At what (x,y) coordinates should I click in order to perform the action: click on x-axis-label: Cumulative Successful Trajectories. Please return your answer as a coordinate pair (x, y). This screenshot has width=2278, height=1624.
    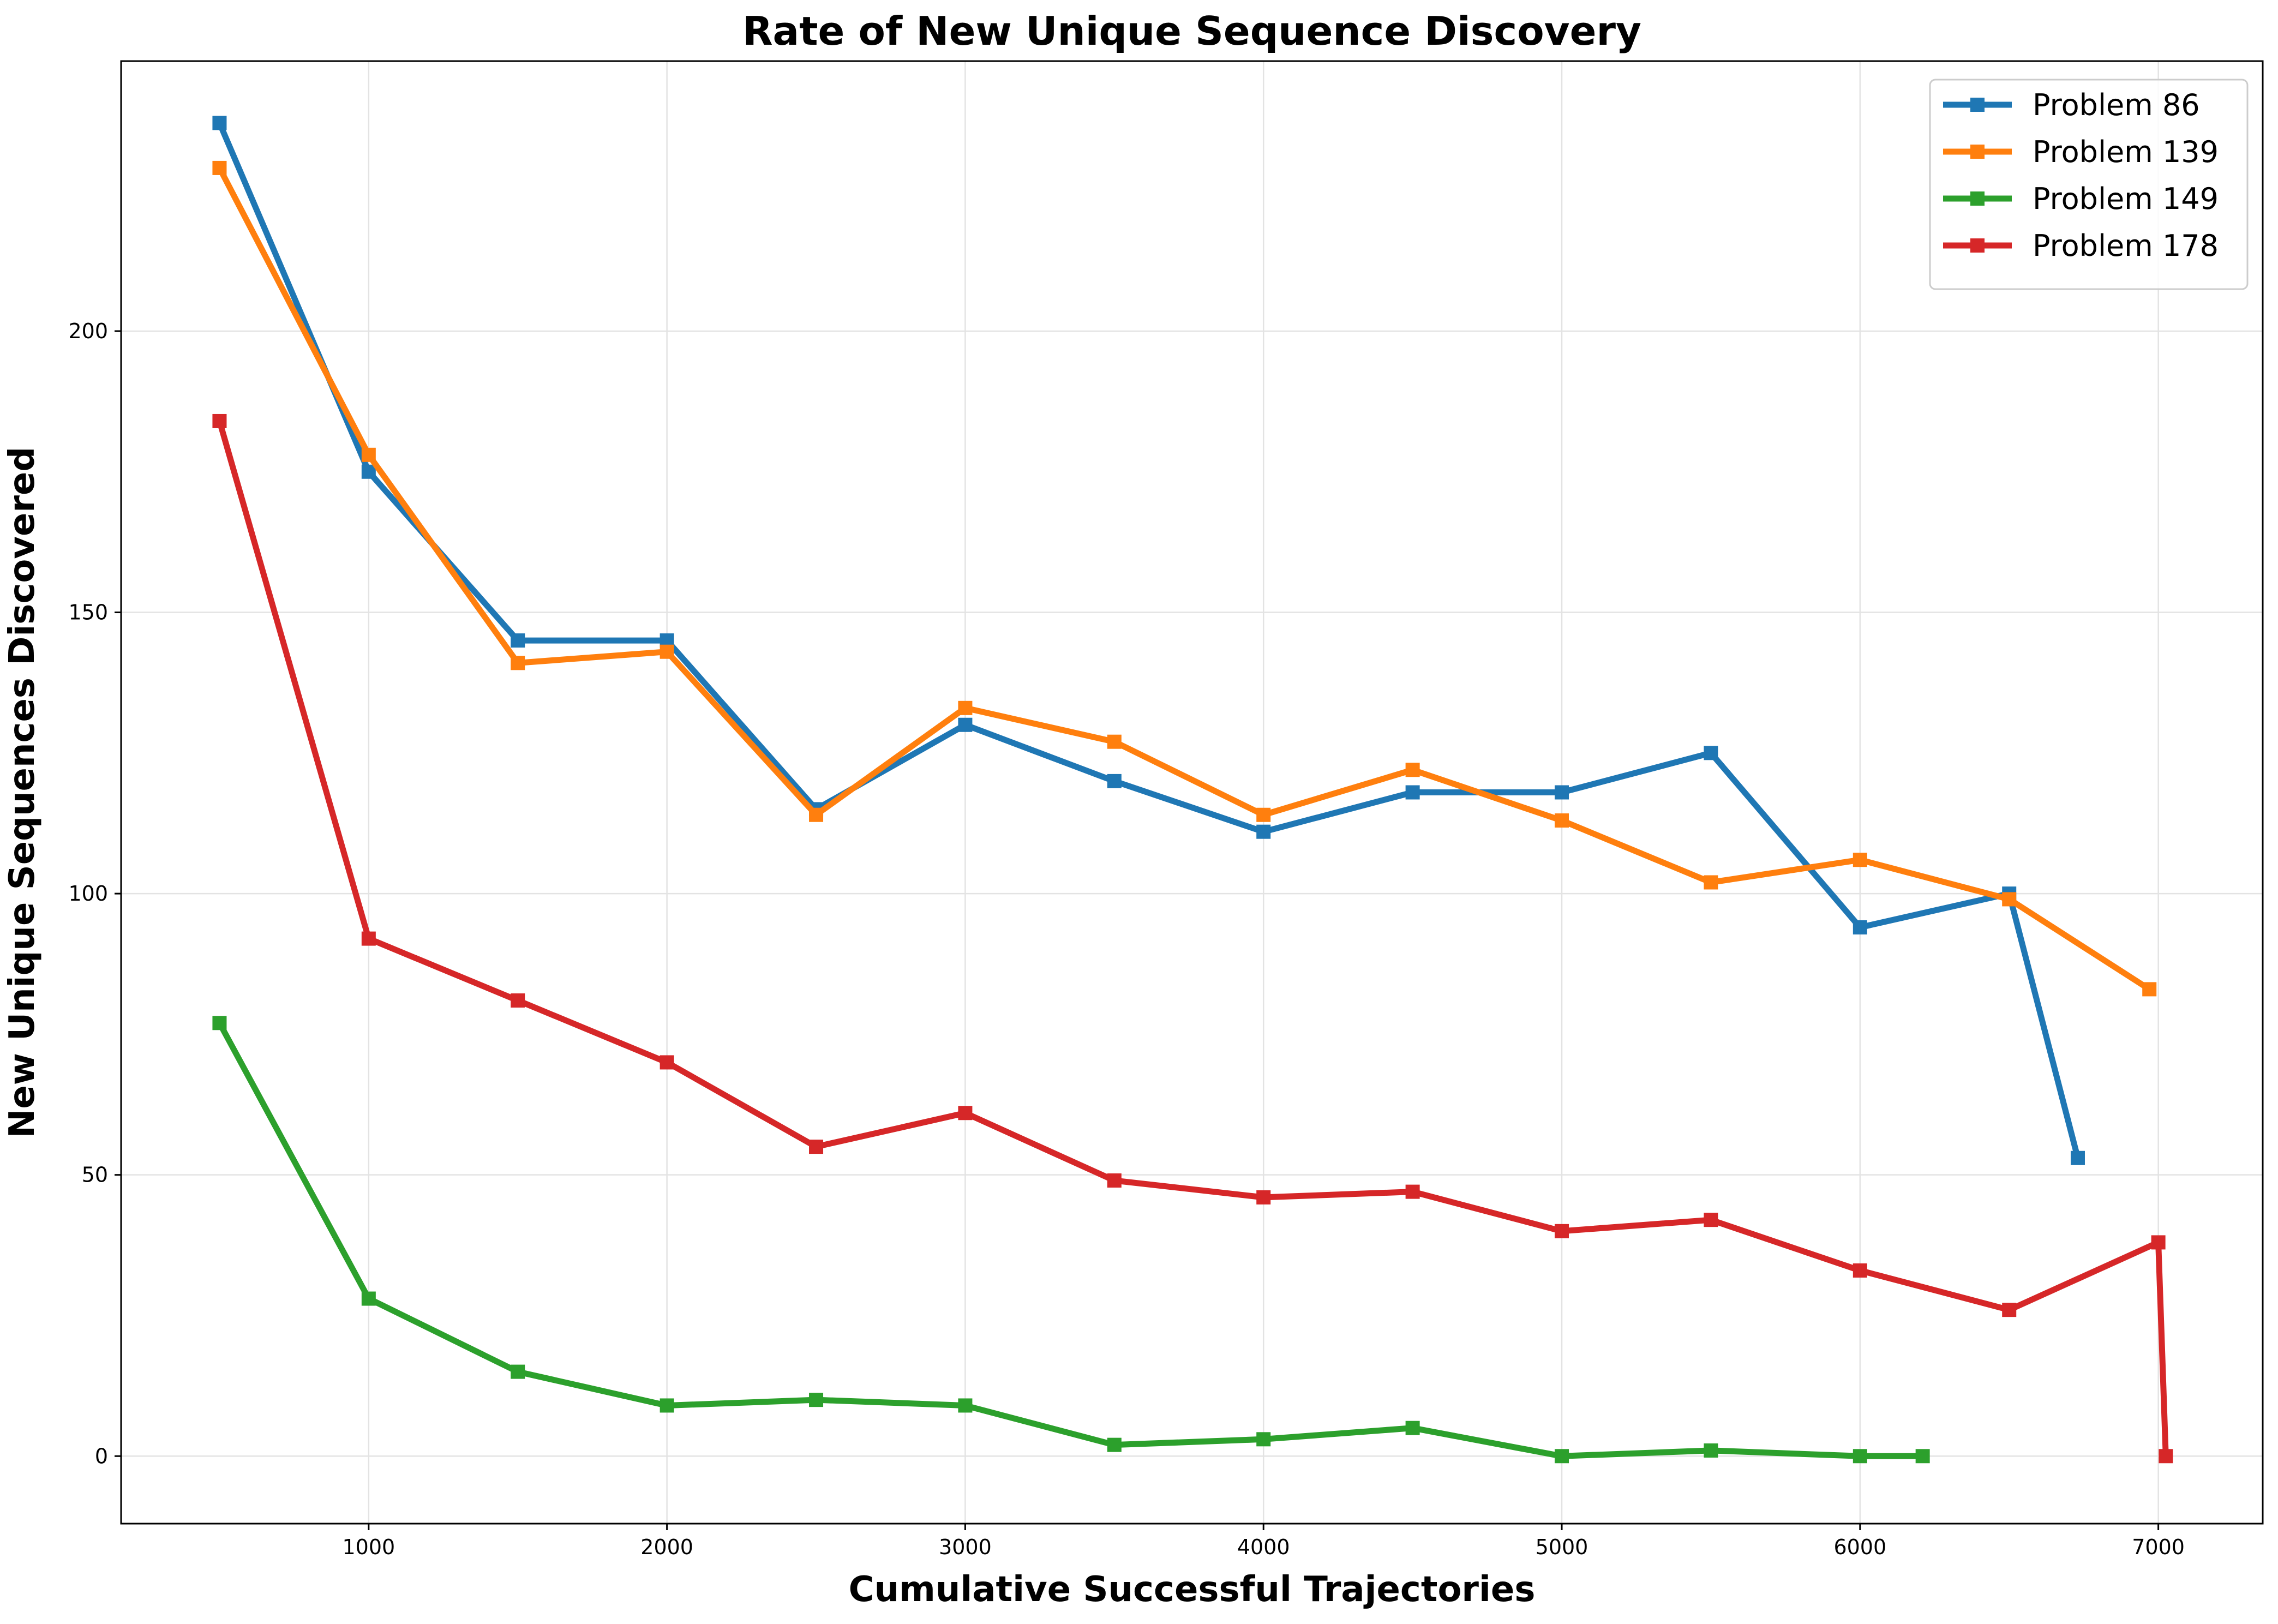
    Looking at the image, I should click on (1192, 1589).